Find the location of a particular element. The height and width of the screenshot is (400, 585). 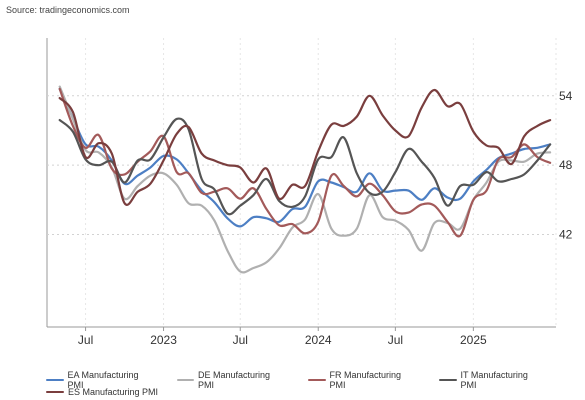

legend-label-es: ES Manufacturing PMI is located at coordinates (113, 392).